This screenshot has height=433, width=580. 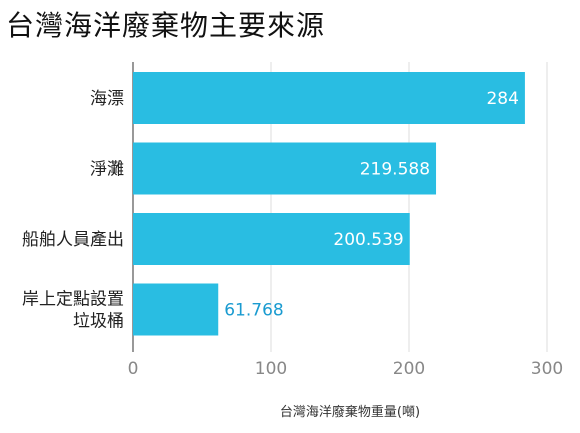 What do you see at coordinates (166, 25) in the screenshot?
I see `chart-title: 台灣海洋廢棄物主要來源` at bounding box center [166, 25].